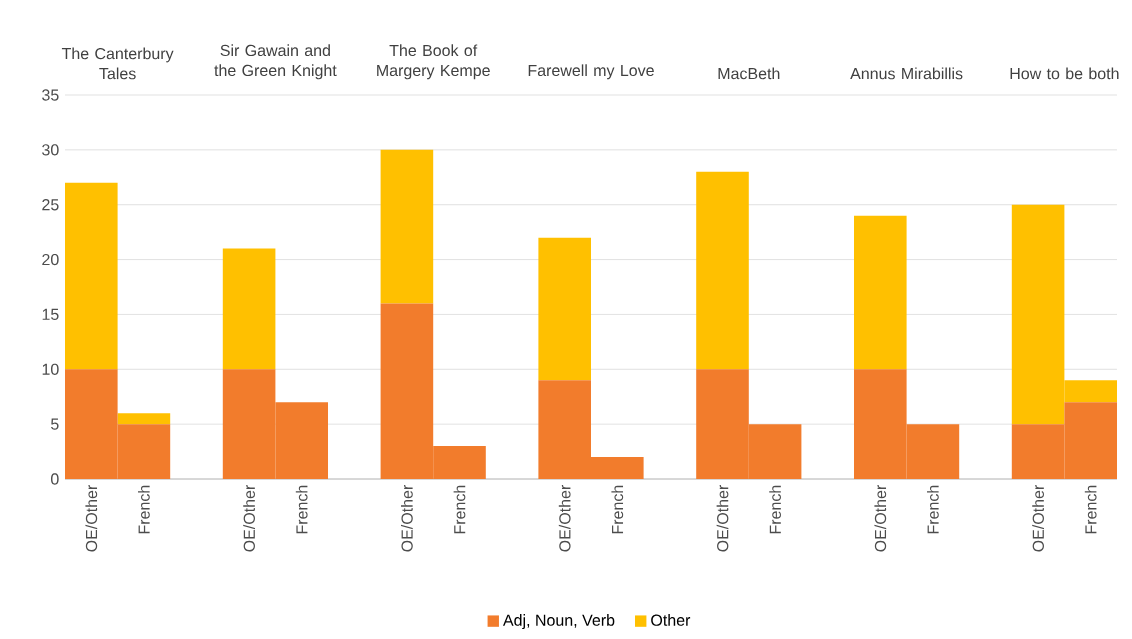 The image size is (1132, 639). What do you see at coordinates (50, 369) in the screenshot?
I see `y-tick-label: 10` at bounding box center [50, 369].